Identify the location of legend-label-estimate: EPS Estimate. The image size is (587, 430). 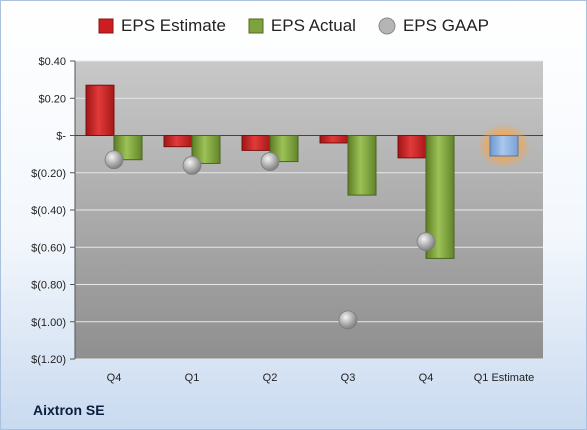
(173, 25).